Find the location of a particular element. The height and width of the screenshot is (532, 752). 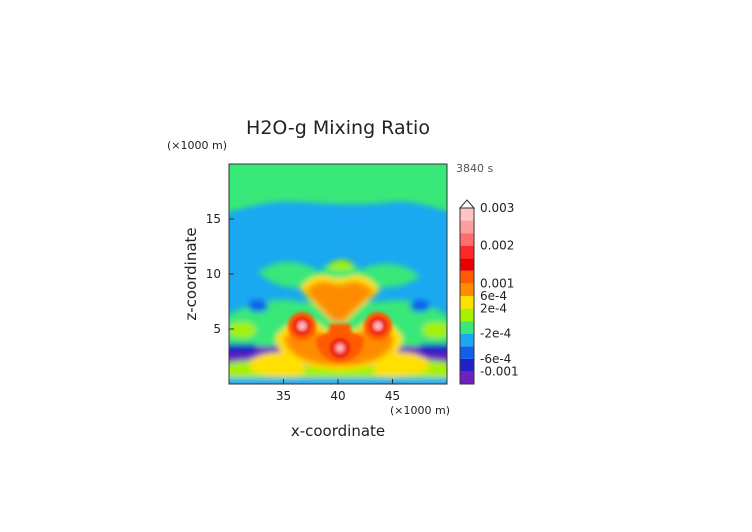

y-axis-label: z-coordinate is located at coordinates (191, 273).